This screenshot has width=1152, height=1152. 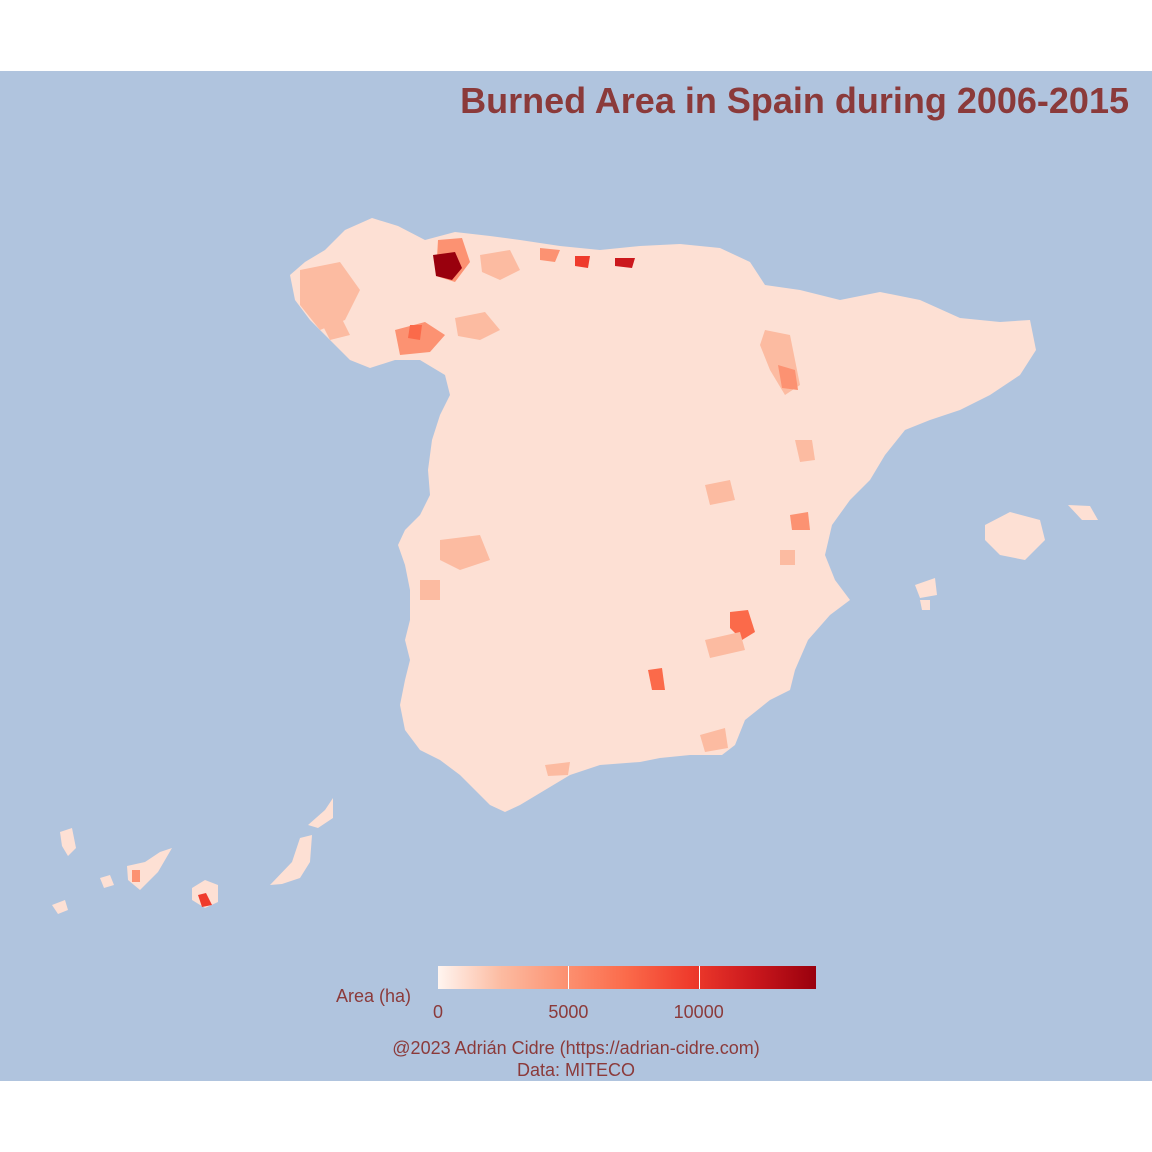 What do you see at coordinates (576, 1070) in the screenshot?
I see `caption-source: Data: MITECO` at bounding box center [576, 1070].